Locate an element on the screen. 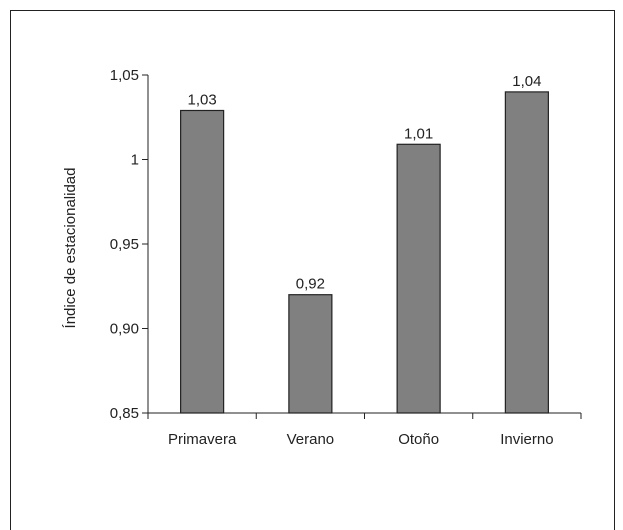  data-label: 1,01 is located at coordinates (418, 133).